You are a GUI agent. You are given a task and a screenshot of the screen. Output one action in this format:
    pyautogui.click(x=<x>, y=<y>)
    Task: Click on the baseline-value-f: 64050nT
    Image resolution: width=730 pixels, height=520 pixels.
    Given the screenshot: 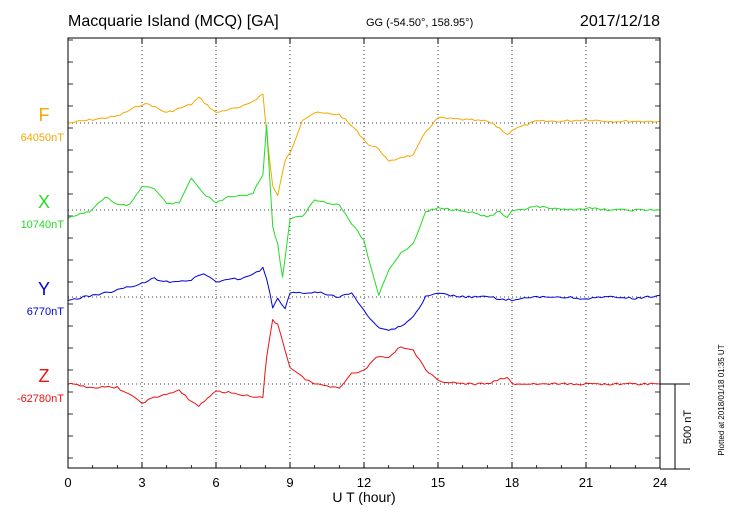 What is the action you would take?
    pyautogui.click(x=43, y=138)
    